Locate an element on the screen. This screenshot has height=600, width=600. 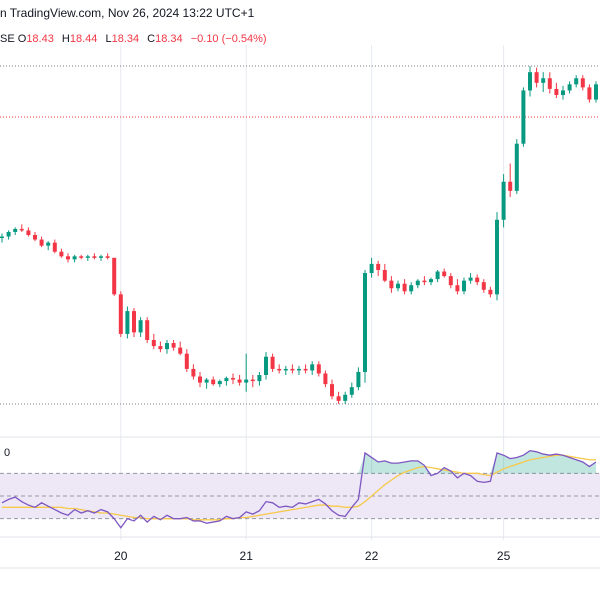
x-tick-label: 20 is located at coordinates (121, 556).